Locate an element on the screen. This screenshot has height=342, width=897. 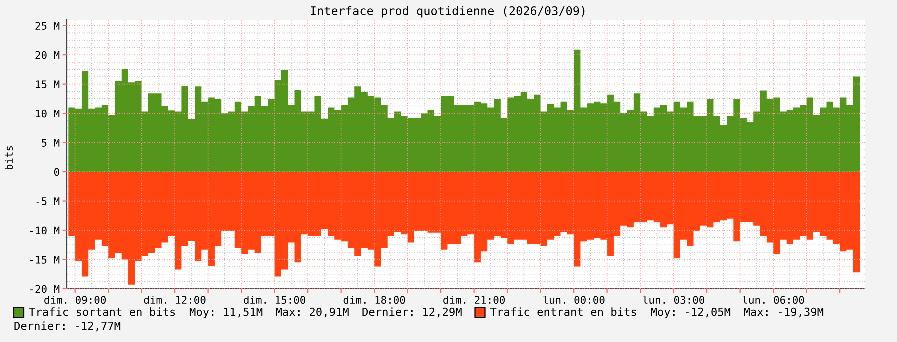
y-tick-label: 5 M is located at coordinates (51, 143).